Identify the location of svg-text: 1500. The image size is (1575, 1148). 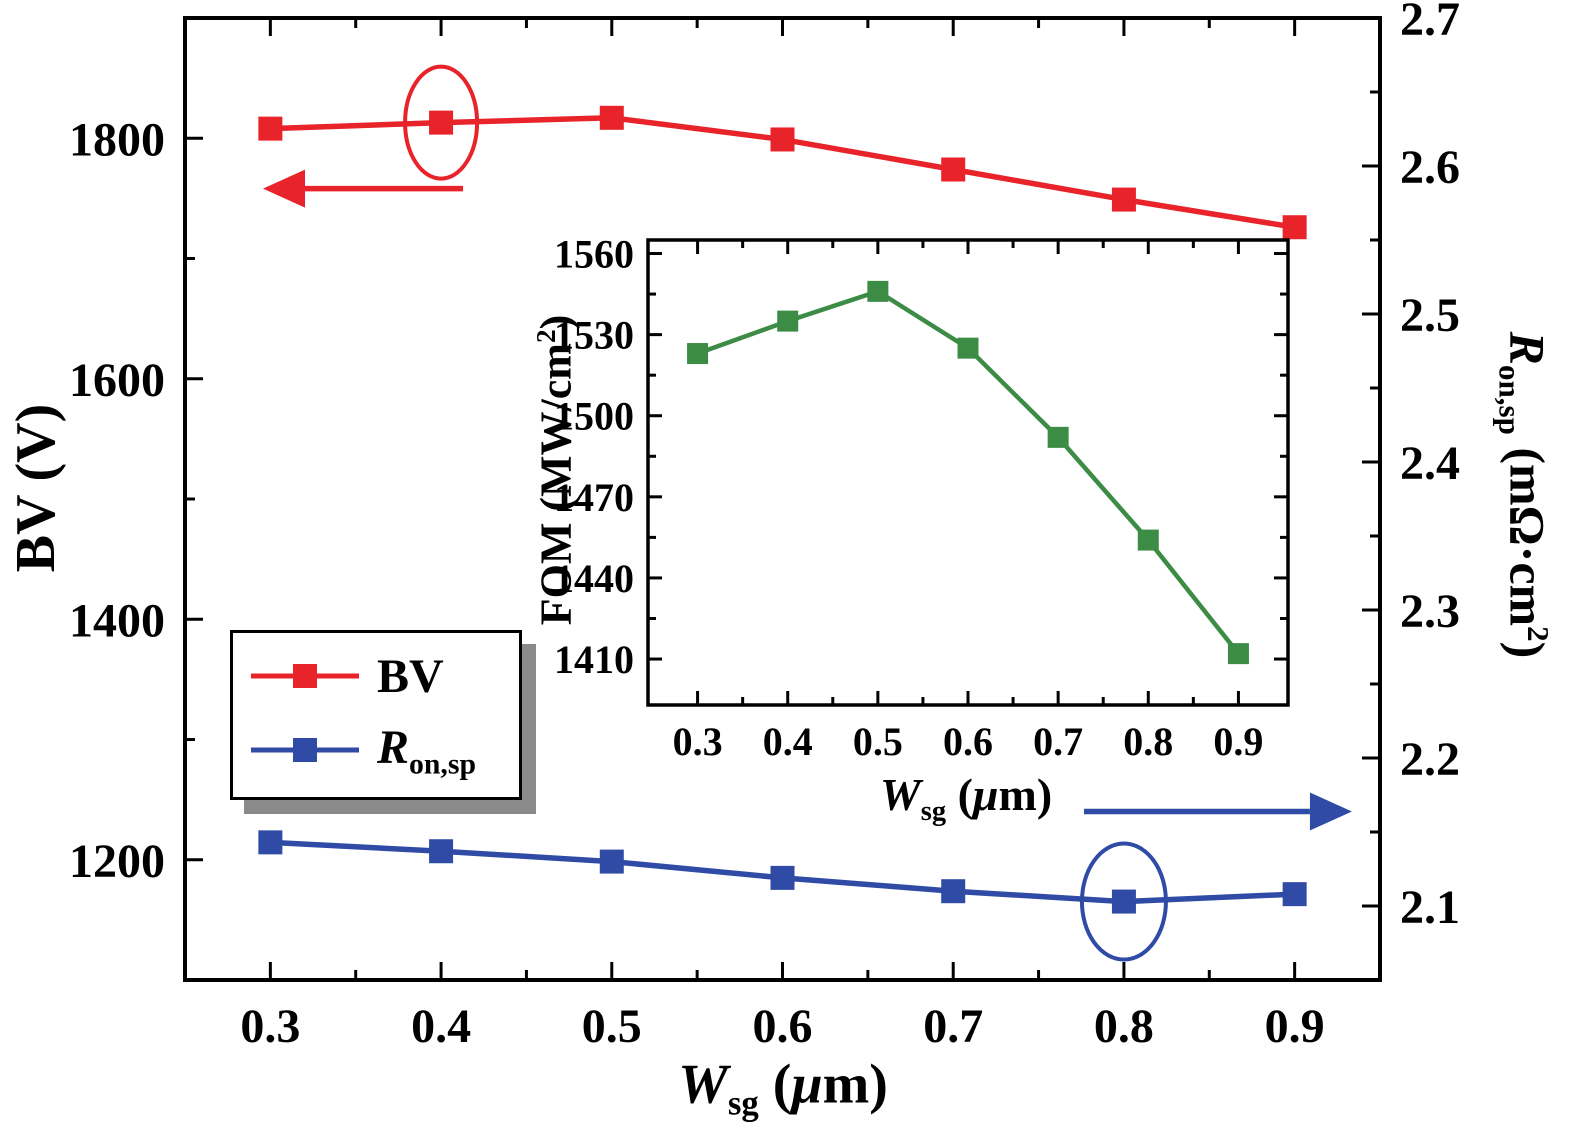
(594, 416).